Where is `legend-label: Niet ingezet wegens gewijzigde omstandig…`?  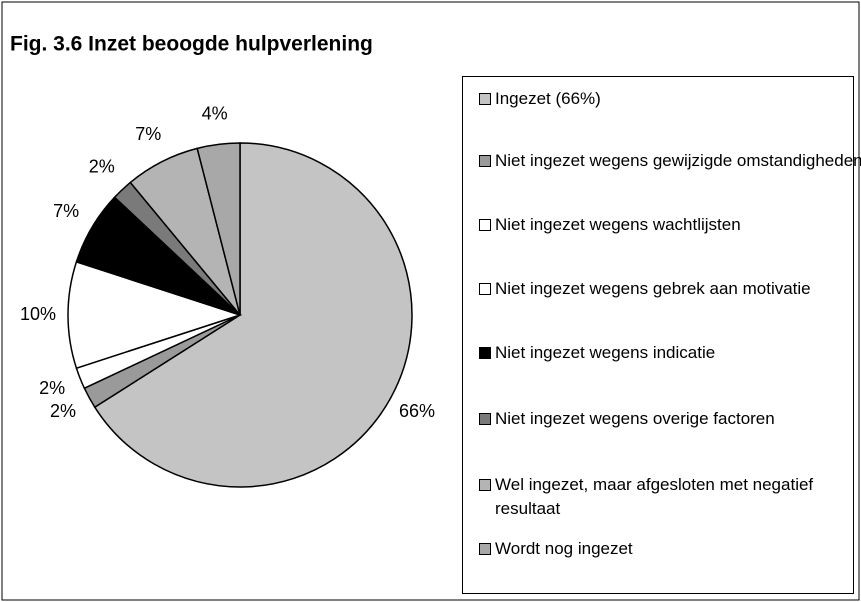 legend-label: Niet ingezet wegens gewijzigde omstandig… is located at coordinates (678, 160).